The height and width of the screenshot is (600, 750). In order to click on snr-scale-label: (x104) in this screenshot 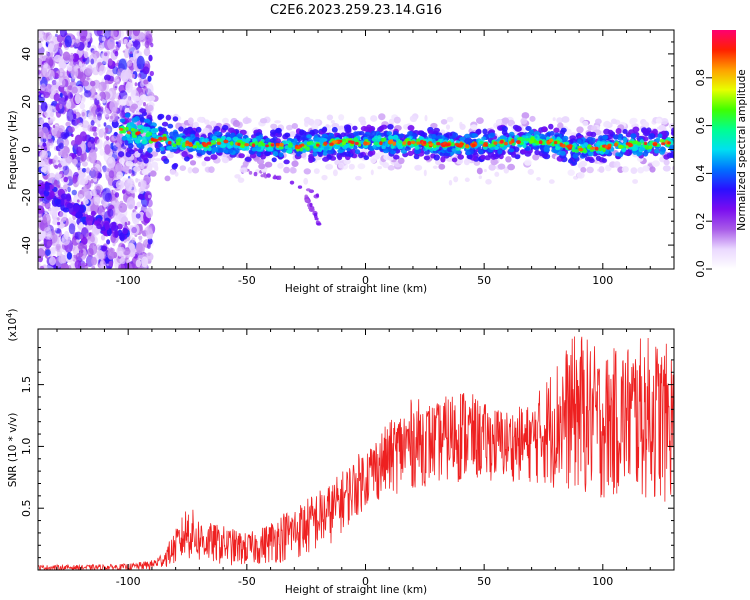, I will do `click(12, 325)`.